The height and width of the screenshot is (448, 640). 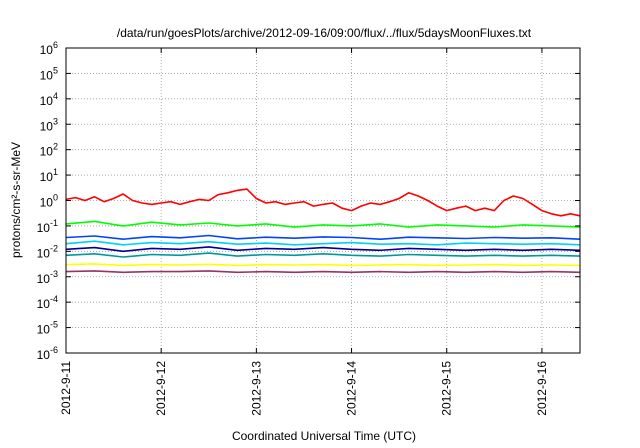 What do you see at coordinates (47, 302) in the screenshot?
I see `y-tick-label: 10⁻⁴` at bounding box center [47, 302].